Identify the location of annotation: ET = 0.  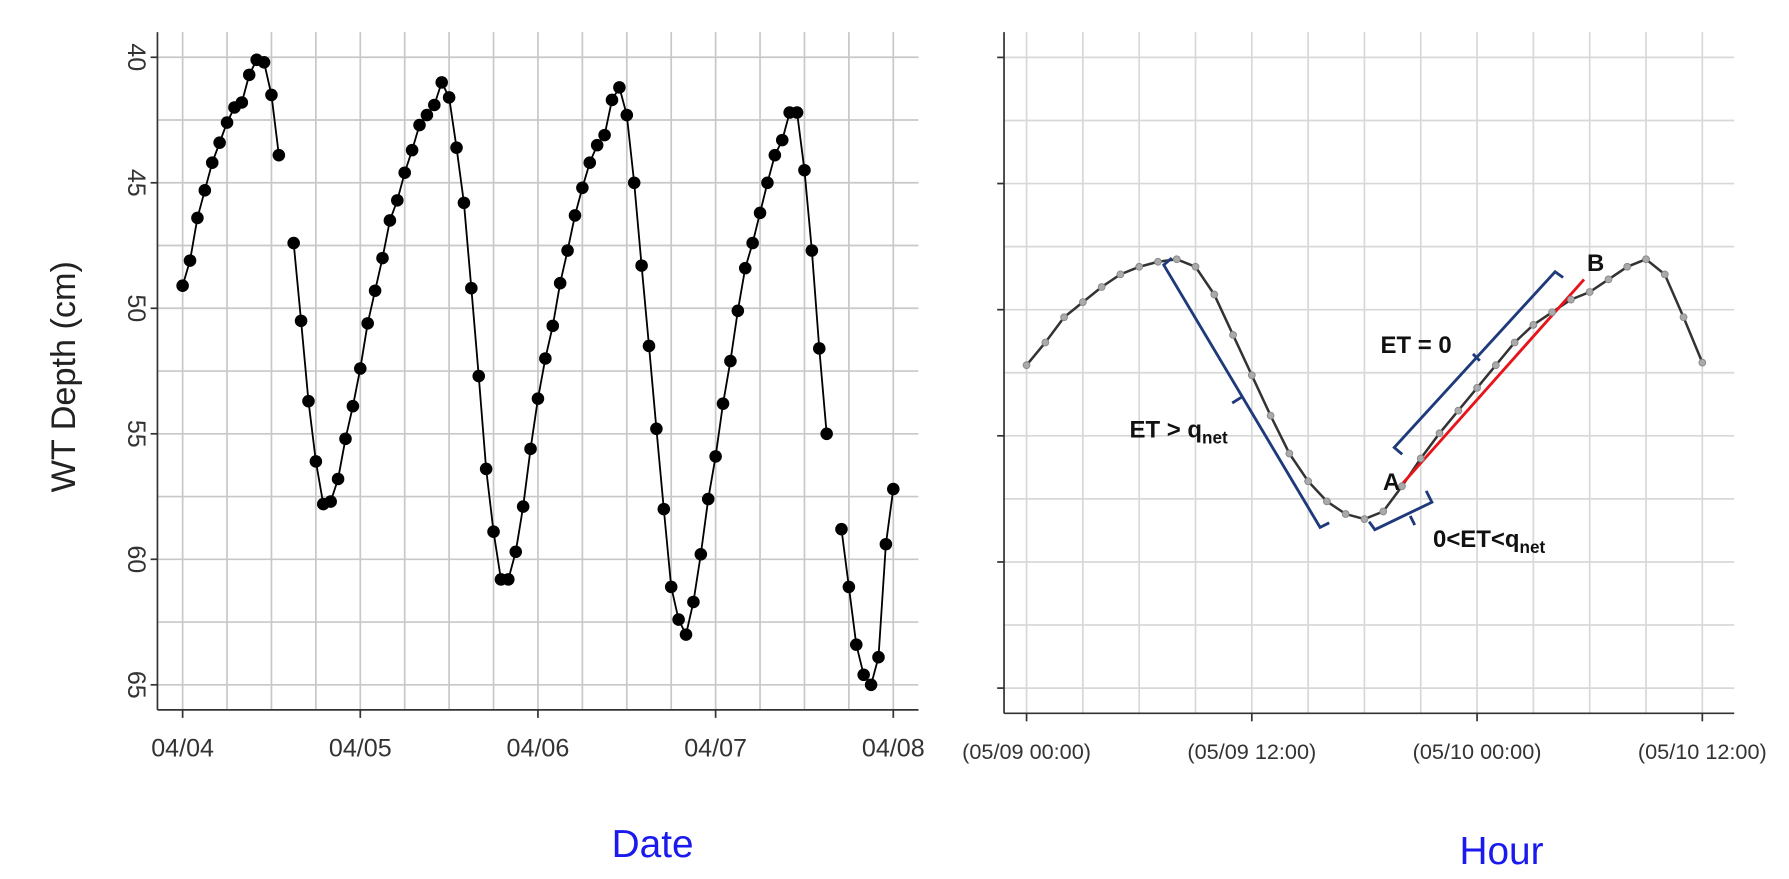
(1416, 345).